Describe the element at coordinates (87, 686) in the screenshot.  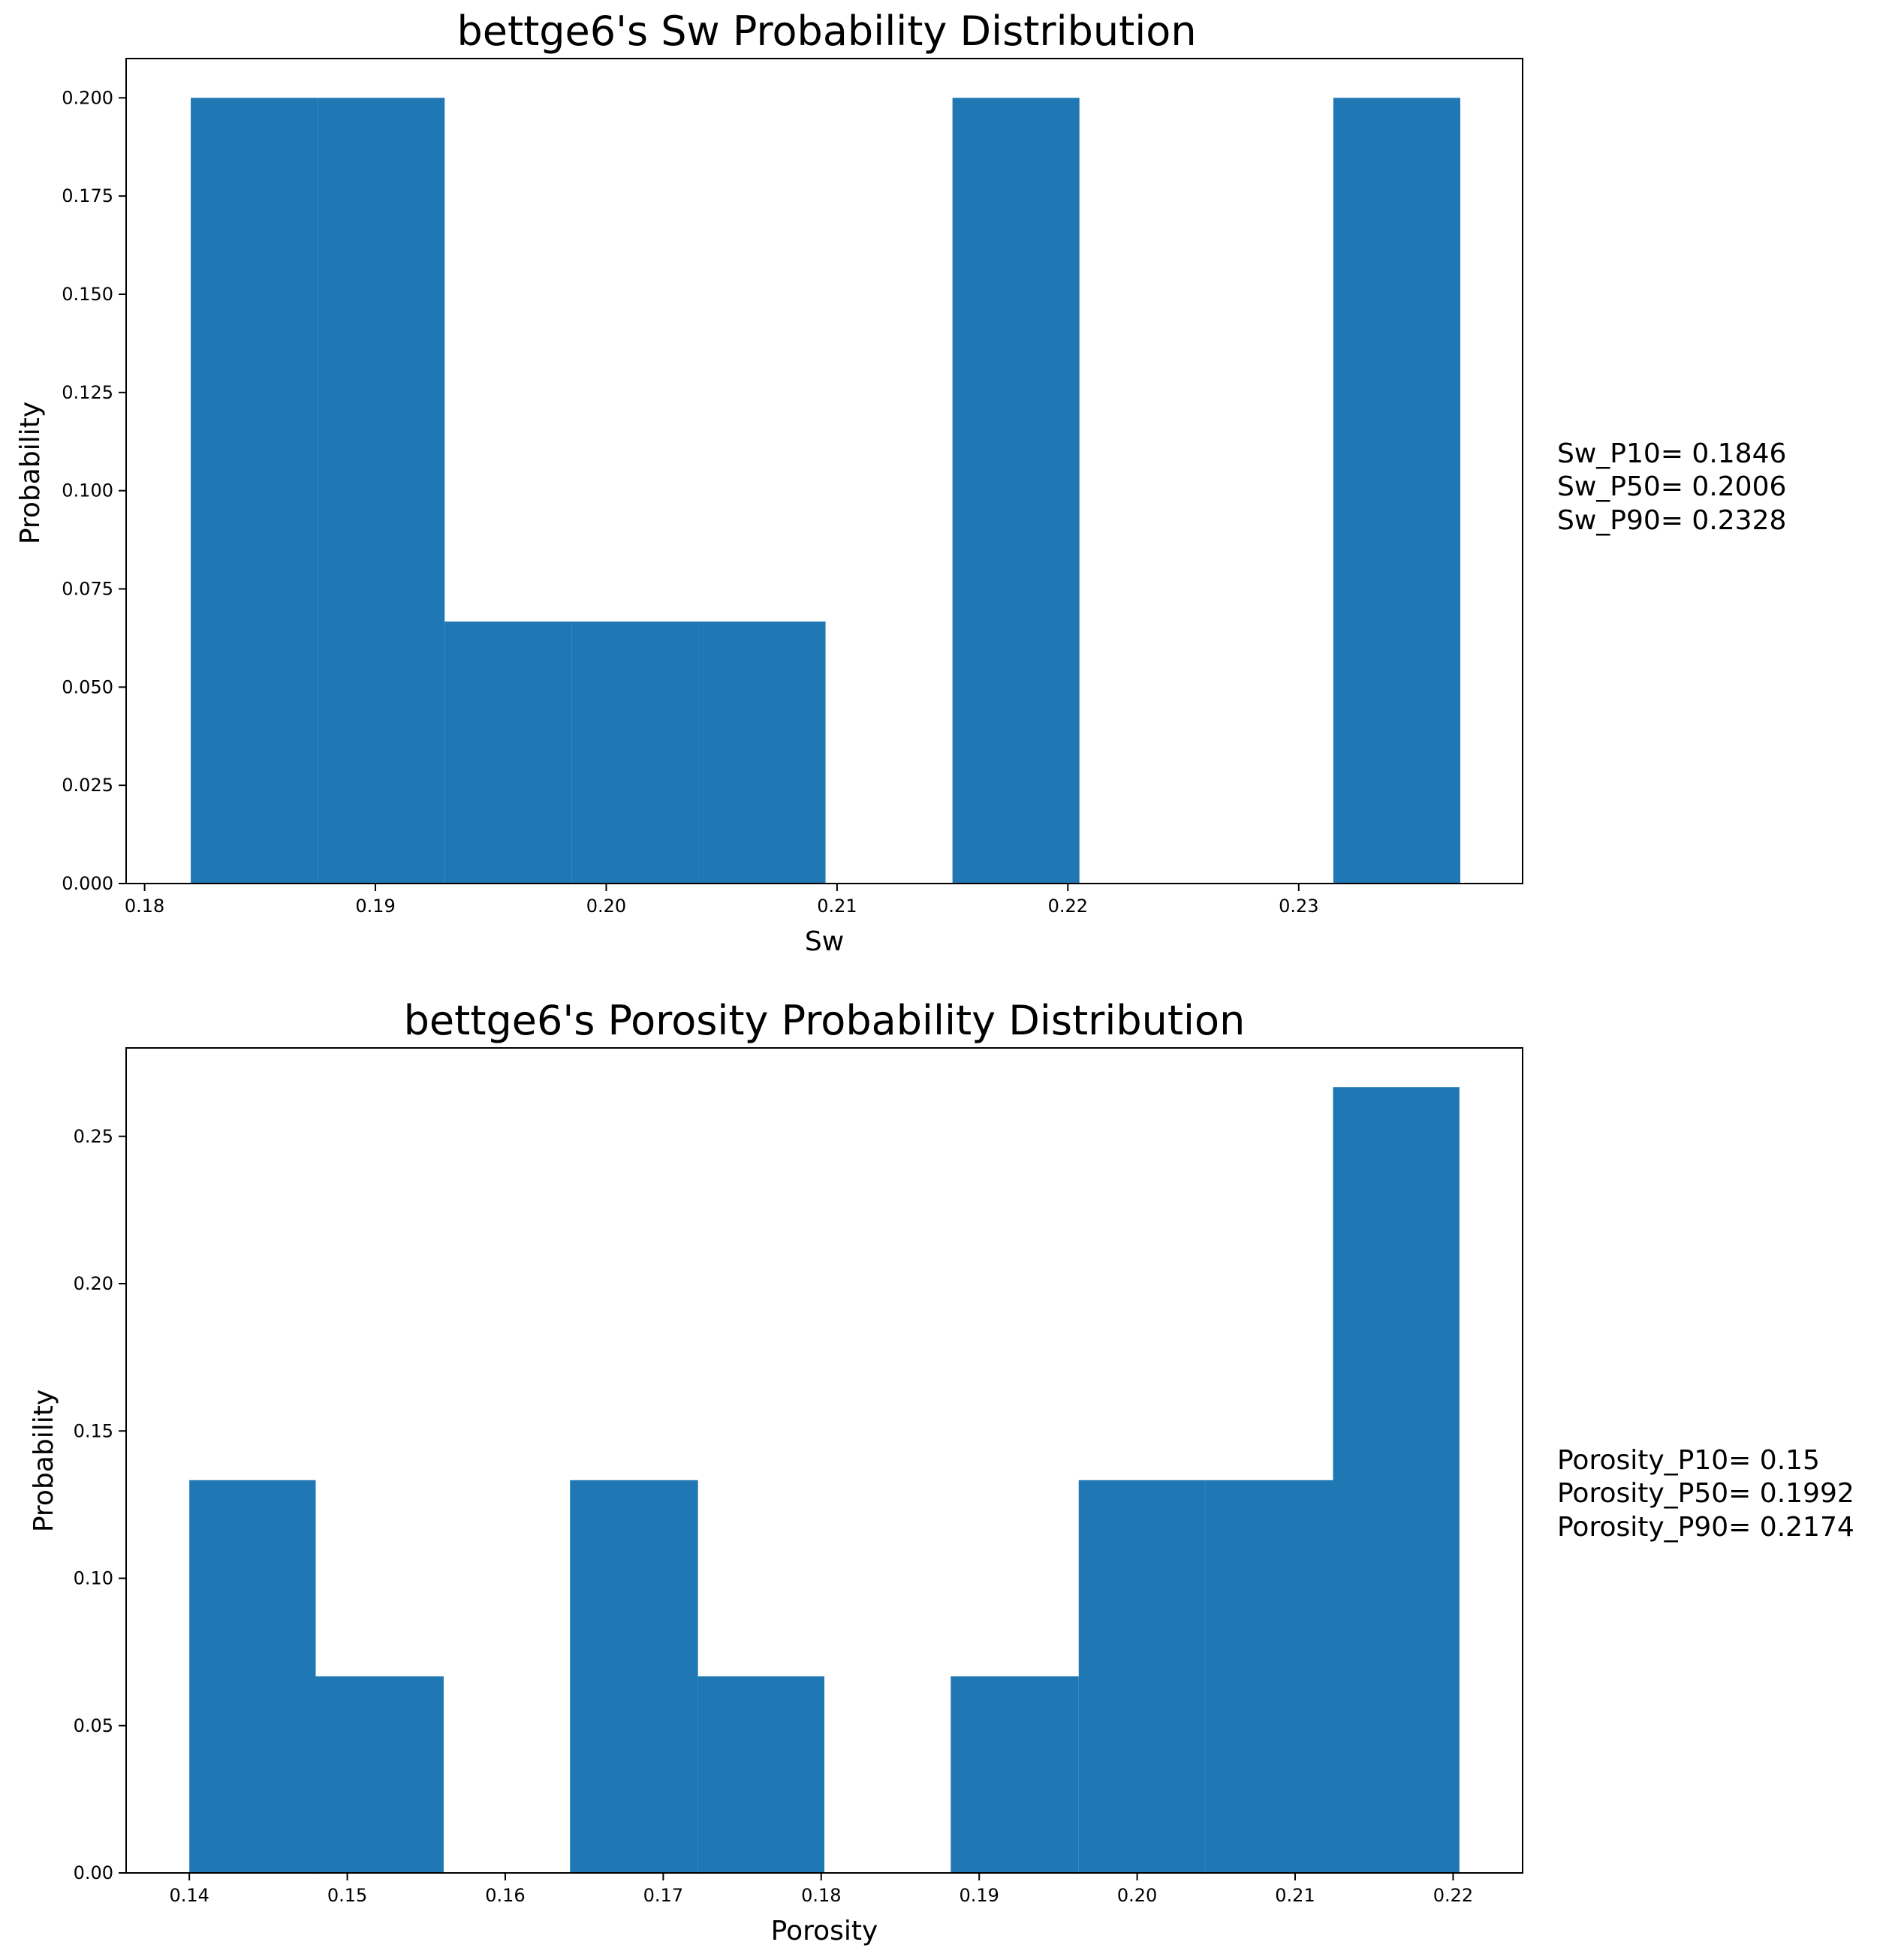
I see `sw-y-tick-label: 0.050` at that location.